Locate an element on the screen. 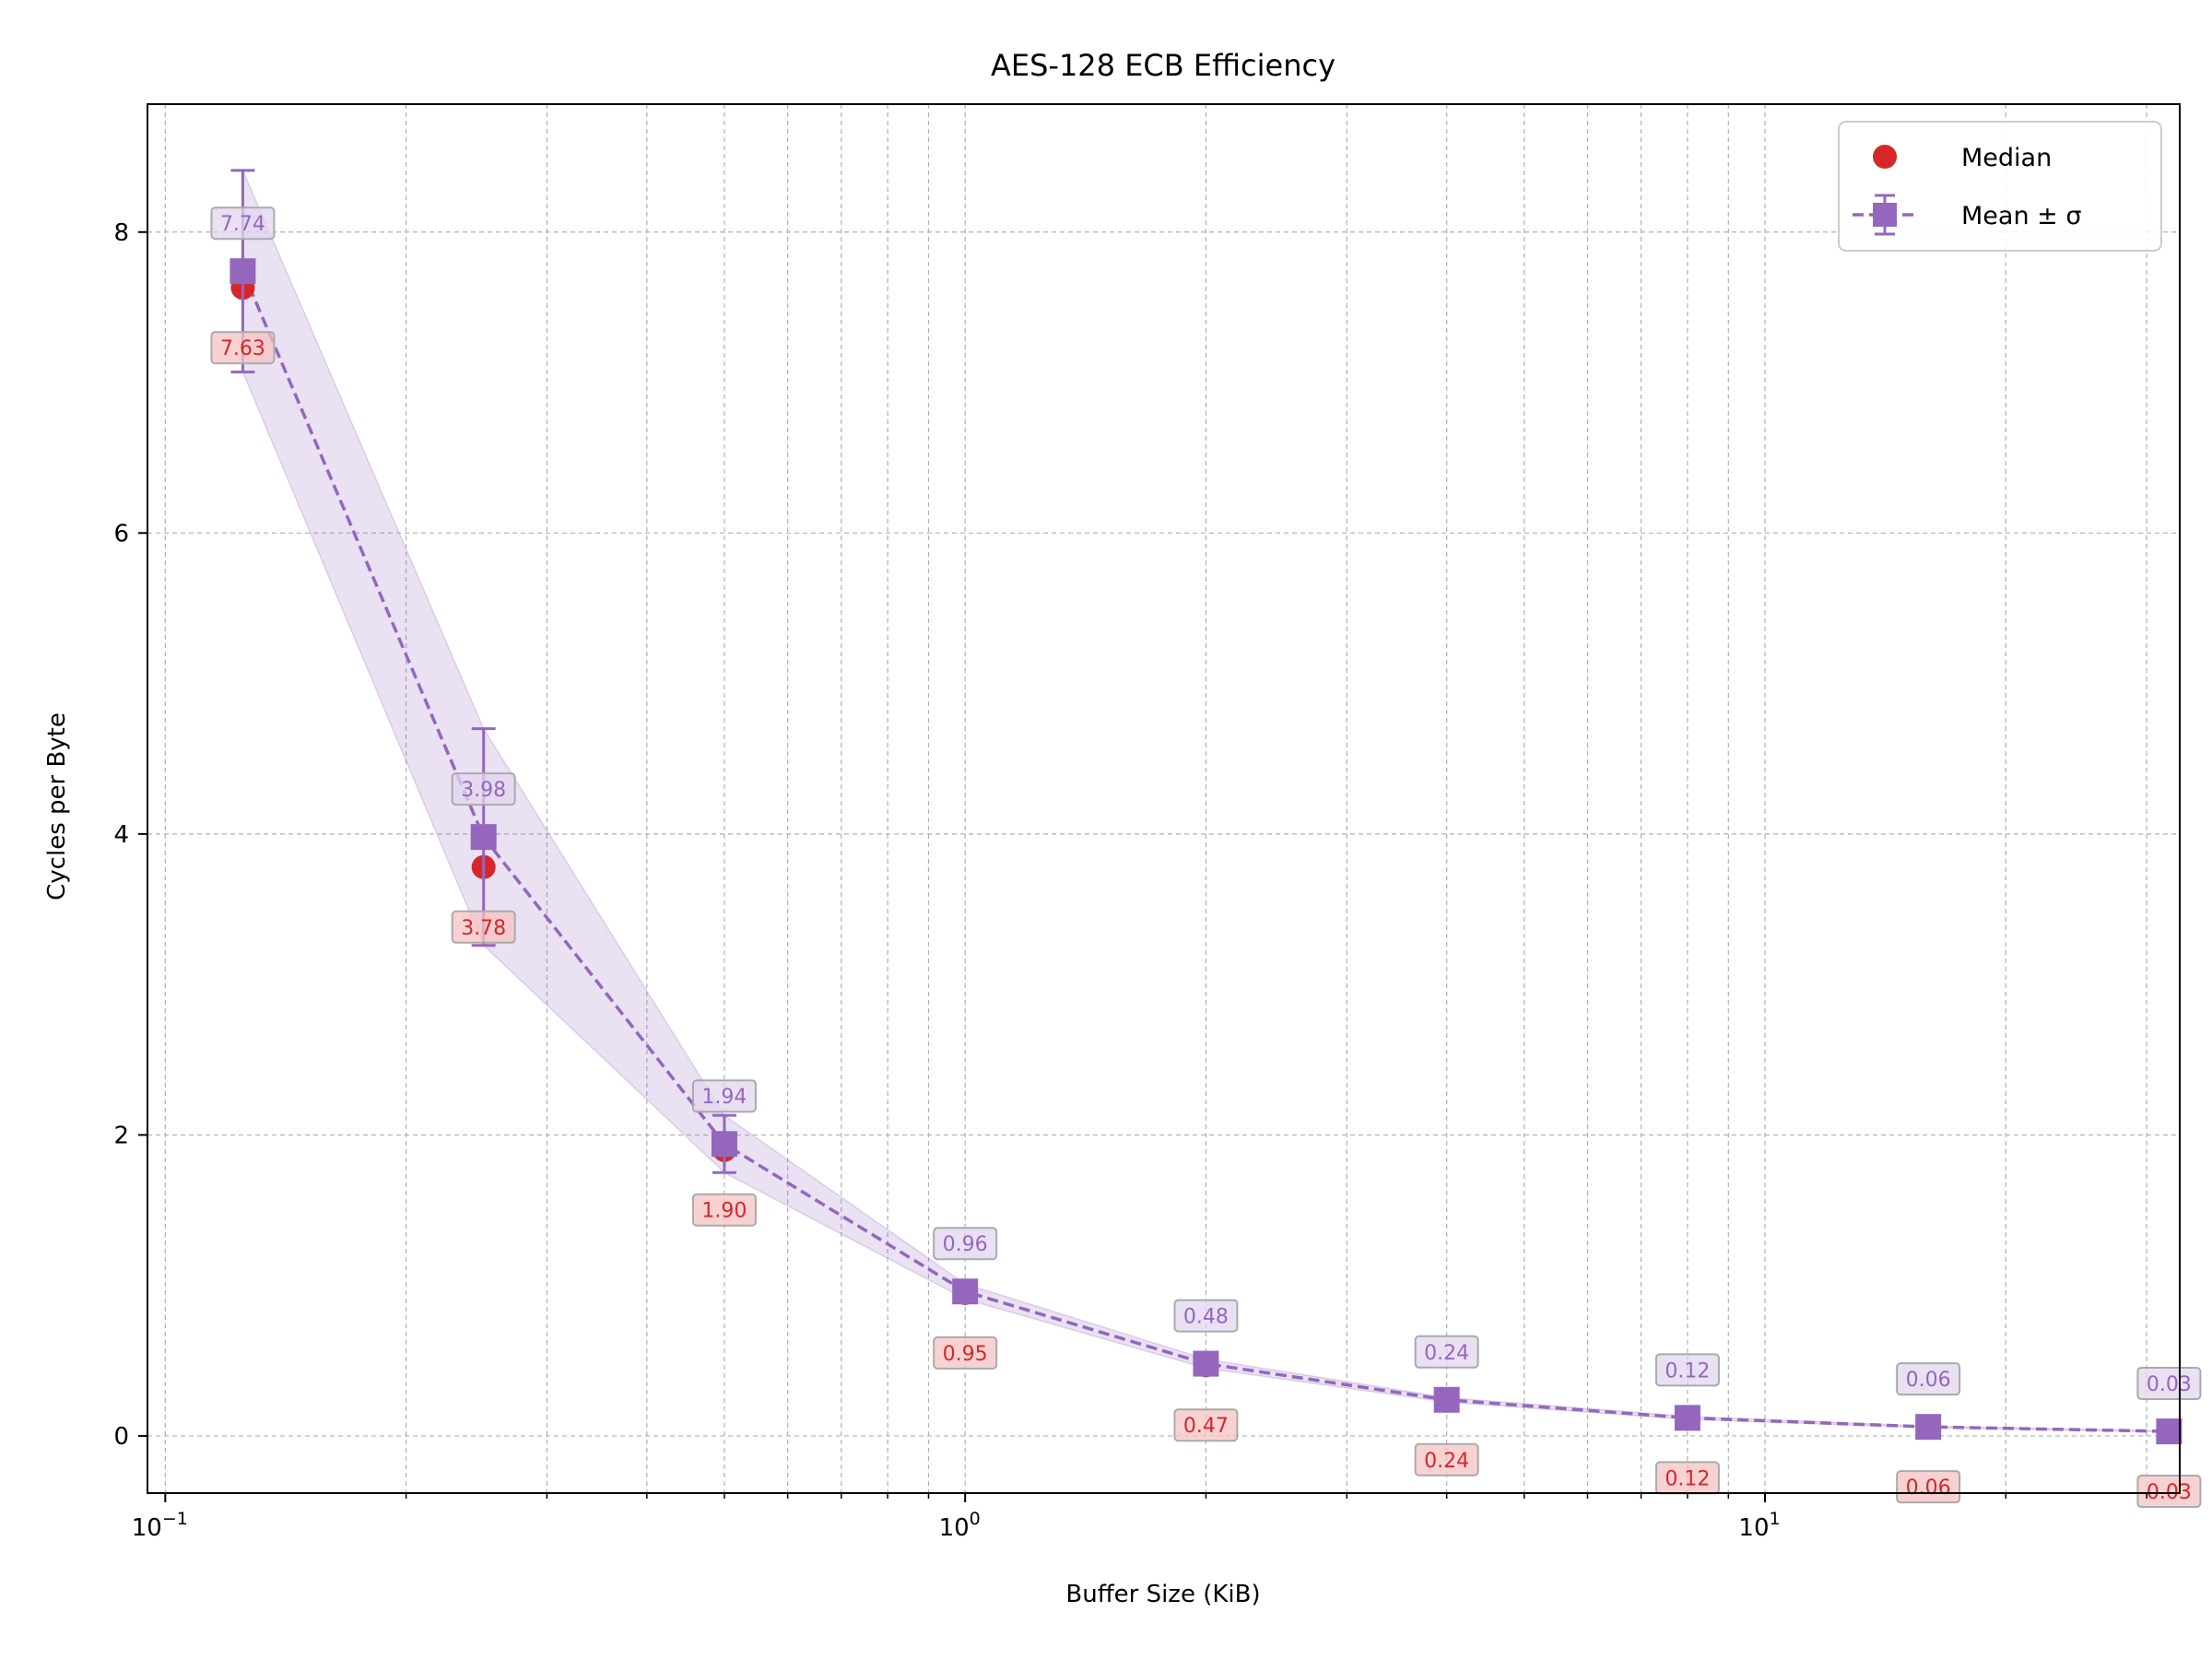  mean-data-label: 0.96 is located at coordinates (965, 1244).